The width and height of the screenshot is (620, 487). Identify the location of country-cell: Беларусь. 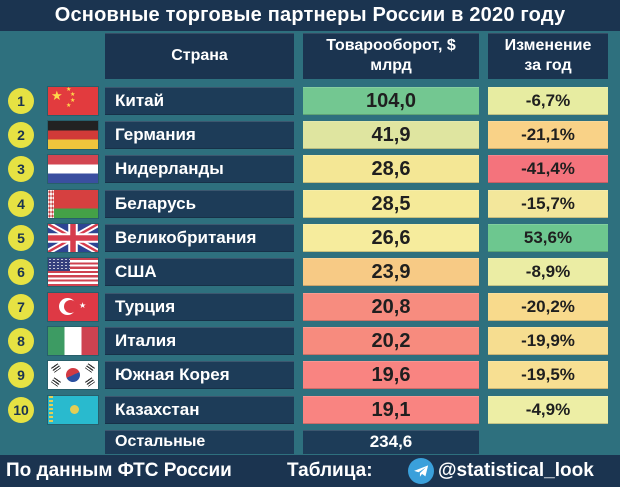
(199, 204).